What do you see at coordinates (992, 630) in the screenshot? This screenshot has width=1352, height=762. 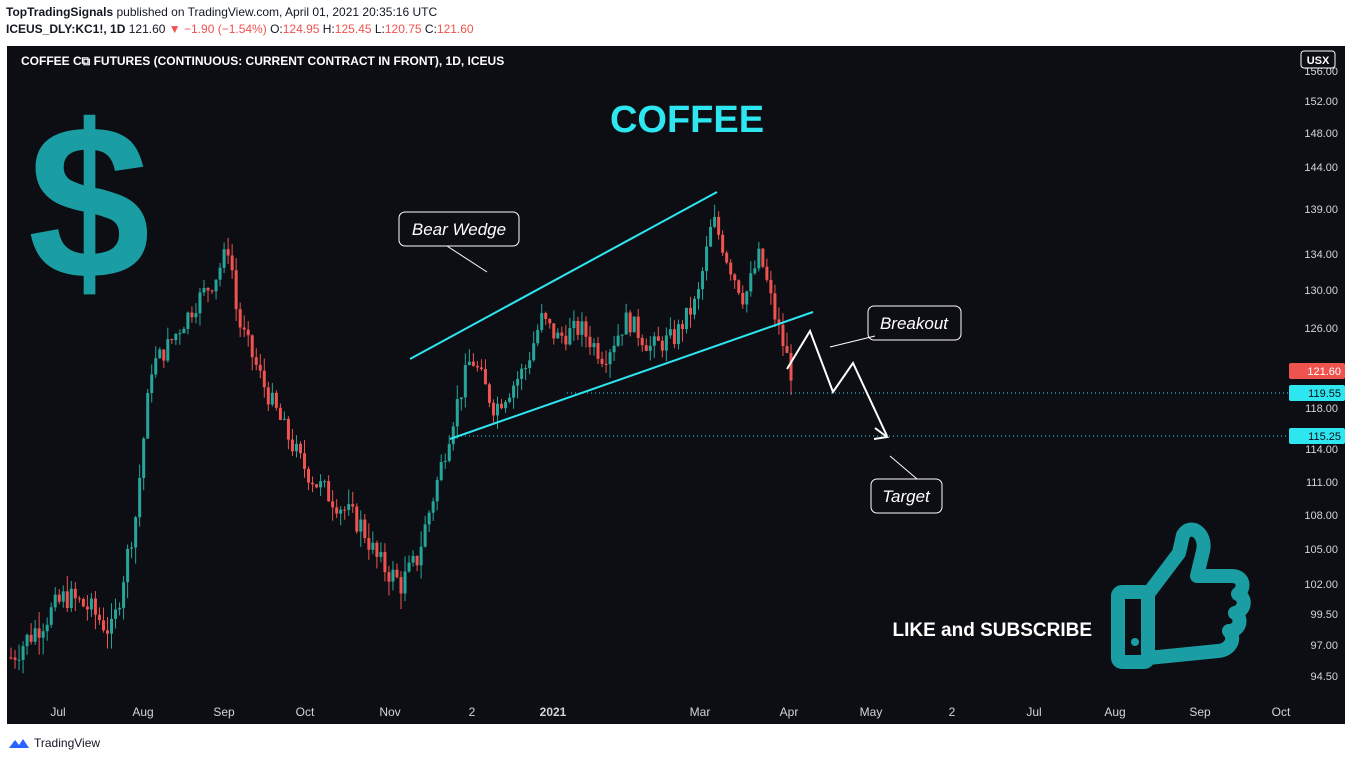 I see `like-subscribe-text: LIKE and SUBSCRIBE` at bounding box center [992, 630].